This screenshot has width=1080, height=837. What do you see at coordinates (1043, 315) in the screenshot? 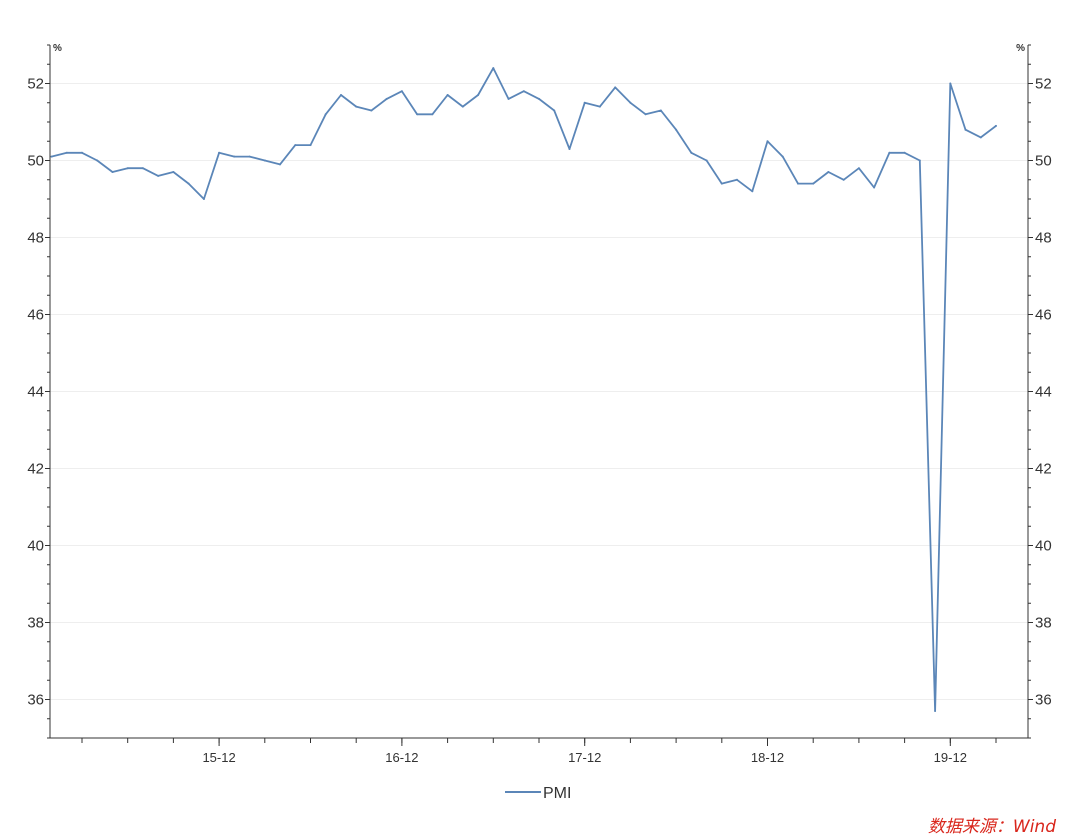
I see `right-tick-label-46: 46` at bounding box center [1043, 315].